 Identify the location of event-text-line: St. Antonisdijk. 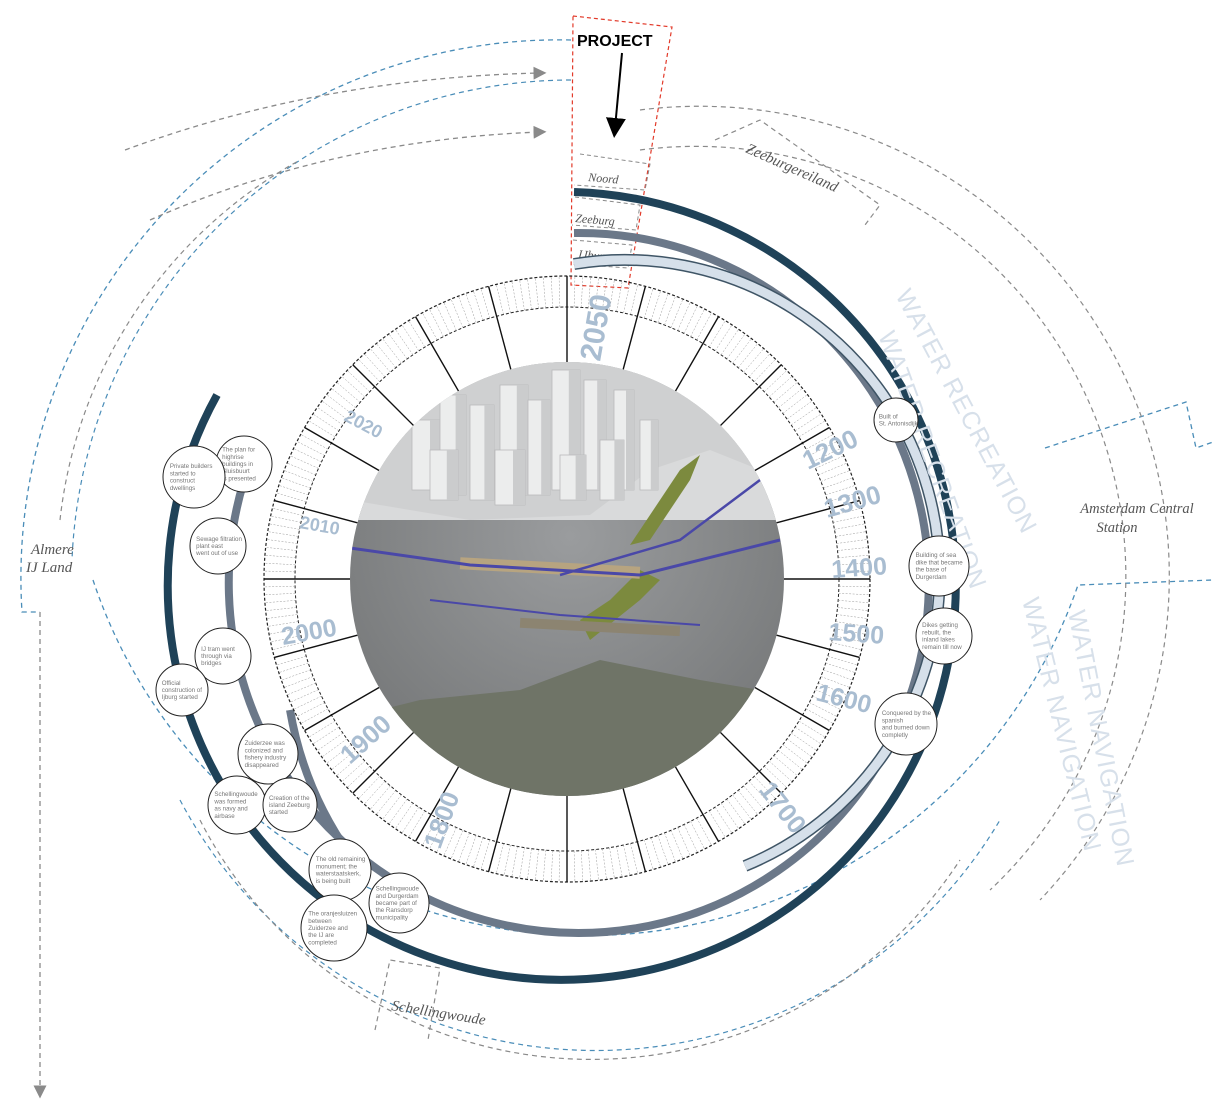
(899, 424).